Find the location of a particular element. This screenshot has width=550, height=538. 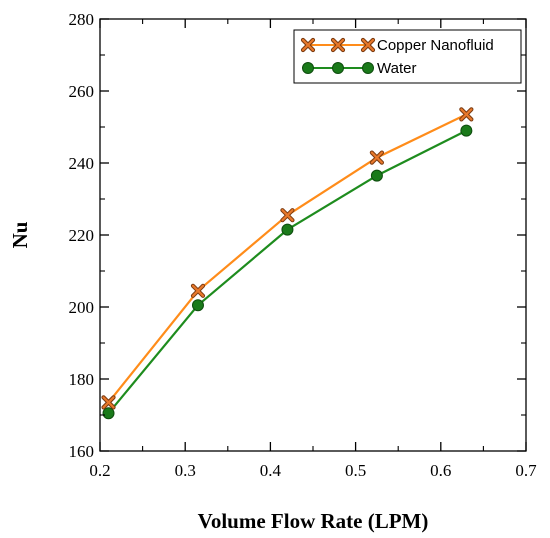

x-tick-label: 0.3 is located at coordinates (185, 470).